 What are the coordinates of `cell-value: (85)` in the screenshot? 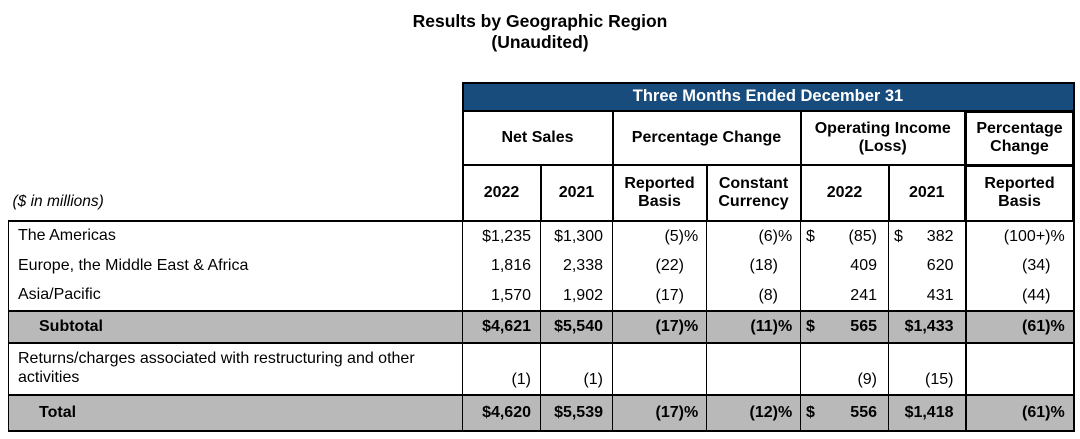 It's located at (862, 236).